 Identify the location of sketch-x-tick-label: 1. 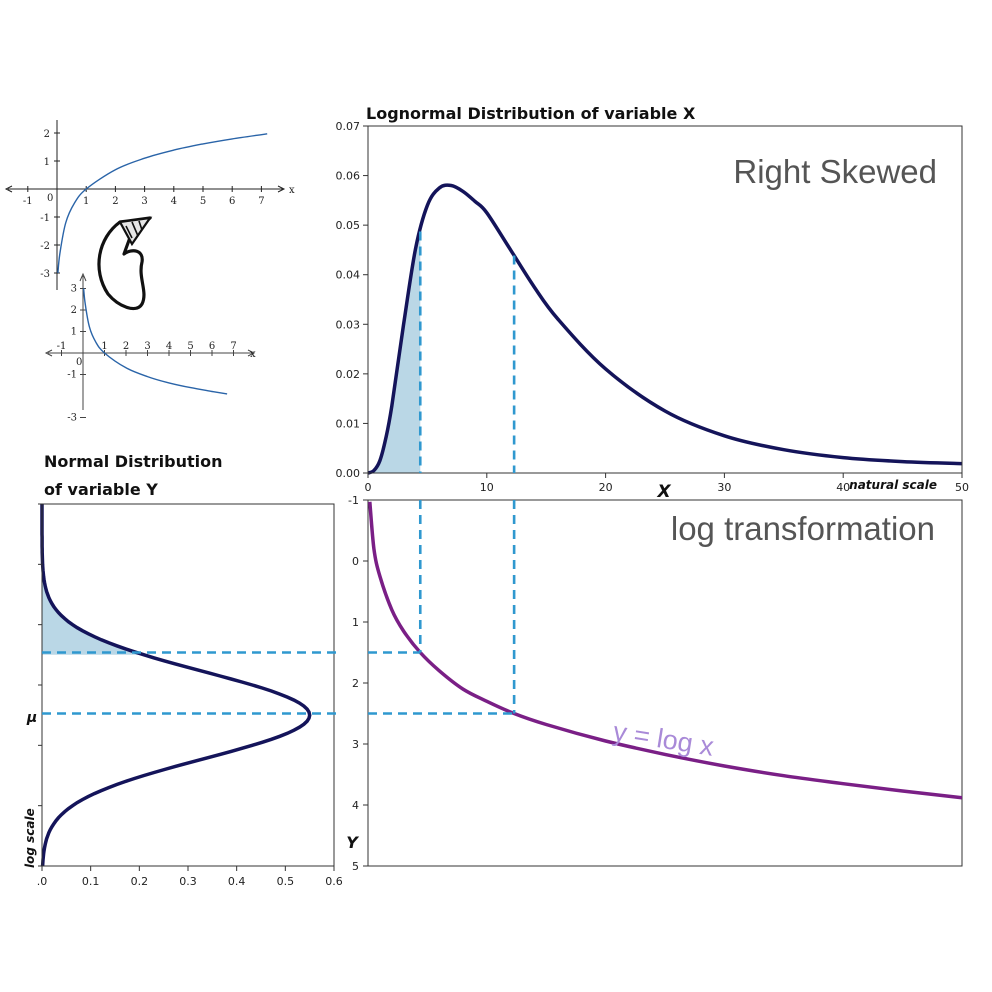
(86, 201).